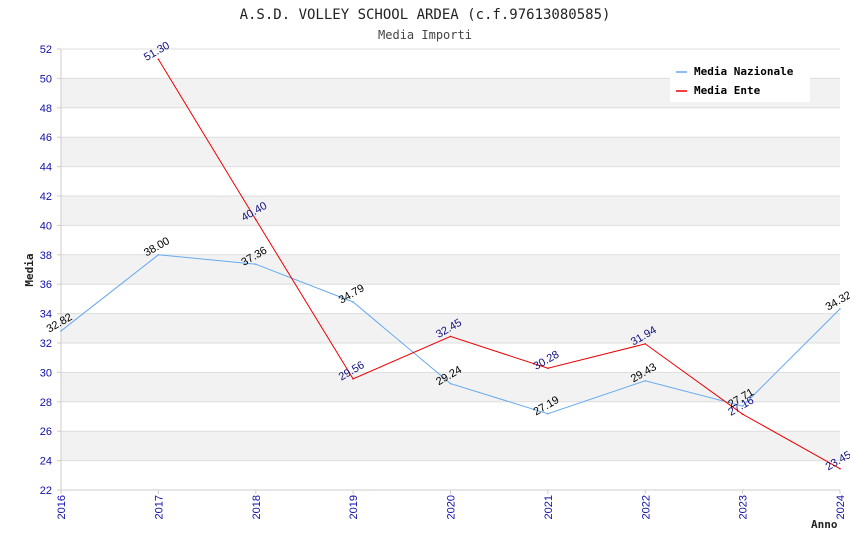 This screenshot has width=850, height=550. I want to click on data-label: 51.30, so click(157, 52).